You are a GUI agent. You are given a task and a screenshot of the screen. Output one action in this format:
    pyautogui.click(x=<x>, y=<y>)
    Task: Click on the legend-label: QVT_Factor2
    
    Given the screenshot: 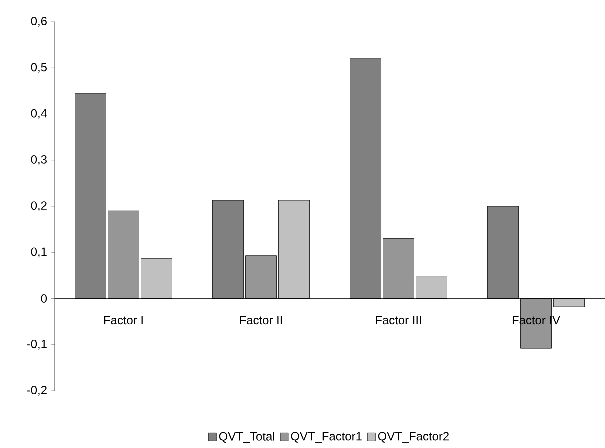 What is the action you would take?
    pyautogui.click(x=413, y=437)
    